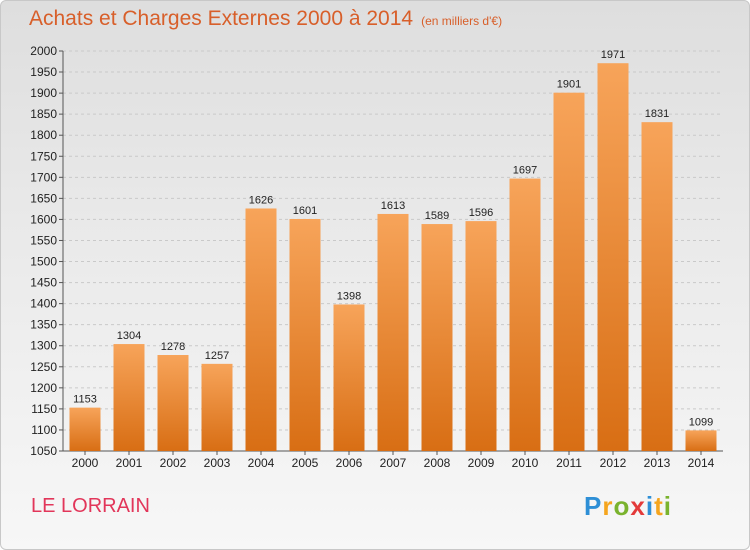  I want to click on y-tick-label: 1450, so click(43, 283).